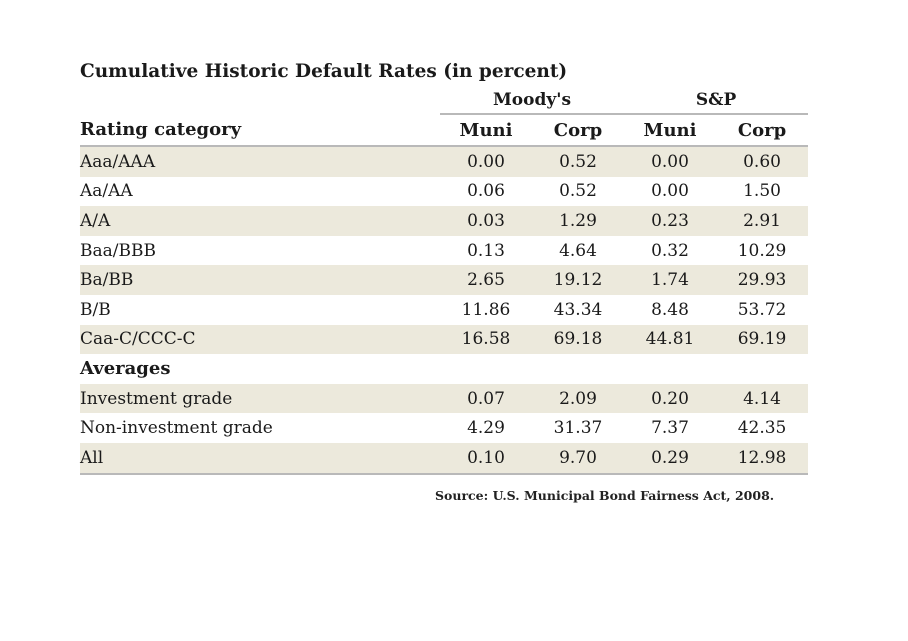 The width and height of the screenshot is (908, 641). I want to click on column-group-spacer, so click(260, 100).